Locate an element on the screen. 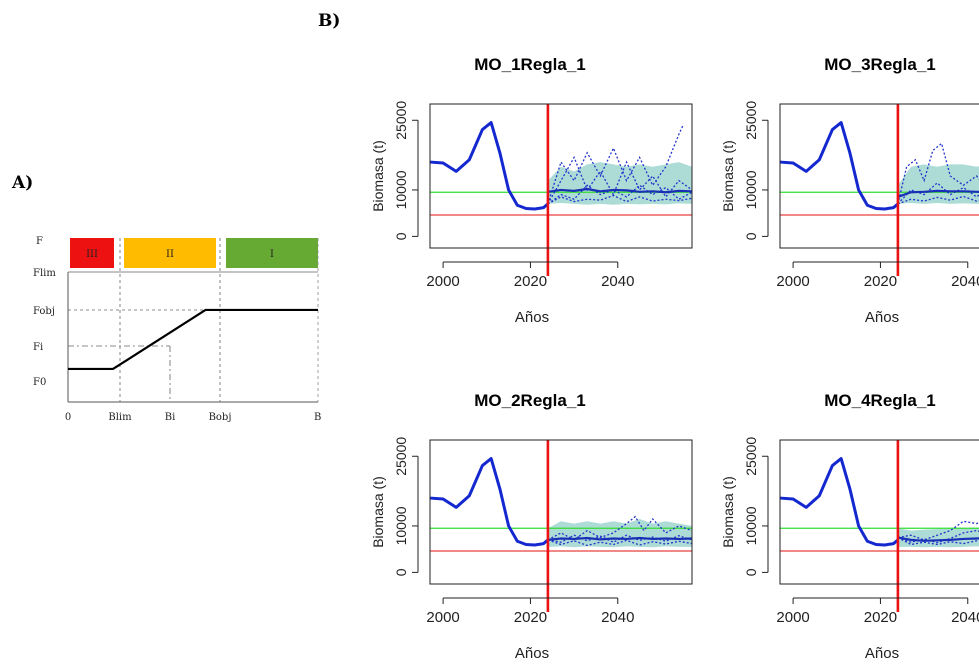 The width and height of the screenshot is (979, 670). hcr-x-label: 0 is located at coordinates (68, 417).